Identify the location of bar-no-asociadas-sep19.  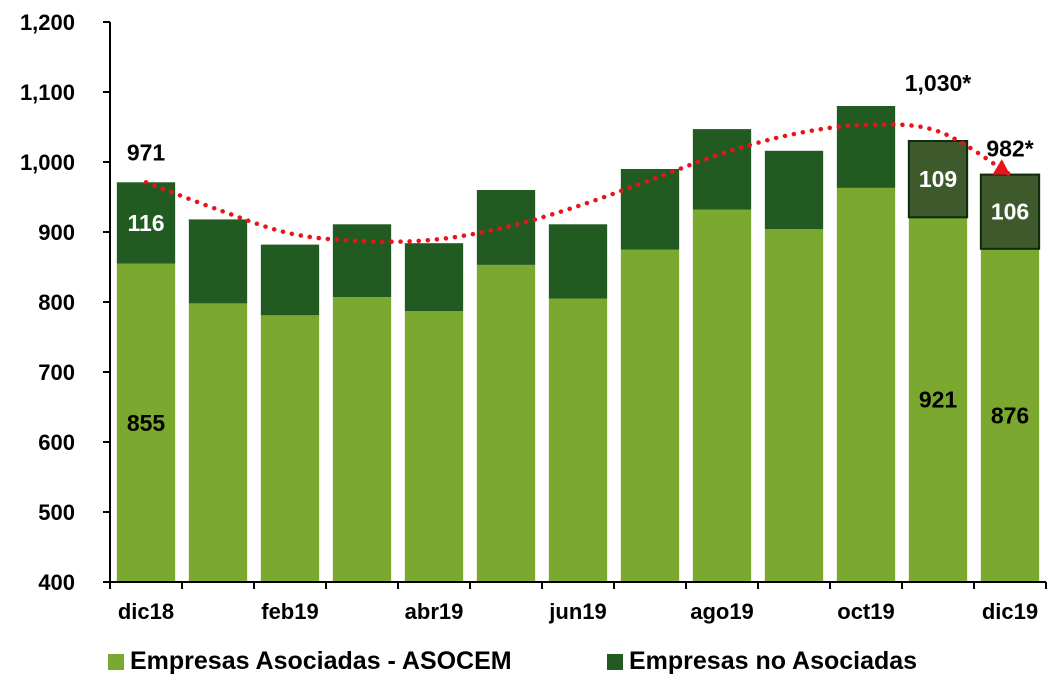
(794, 190).